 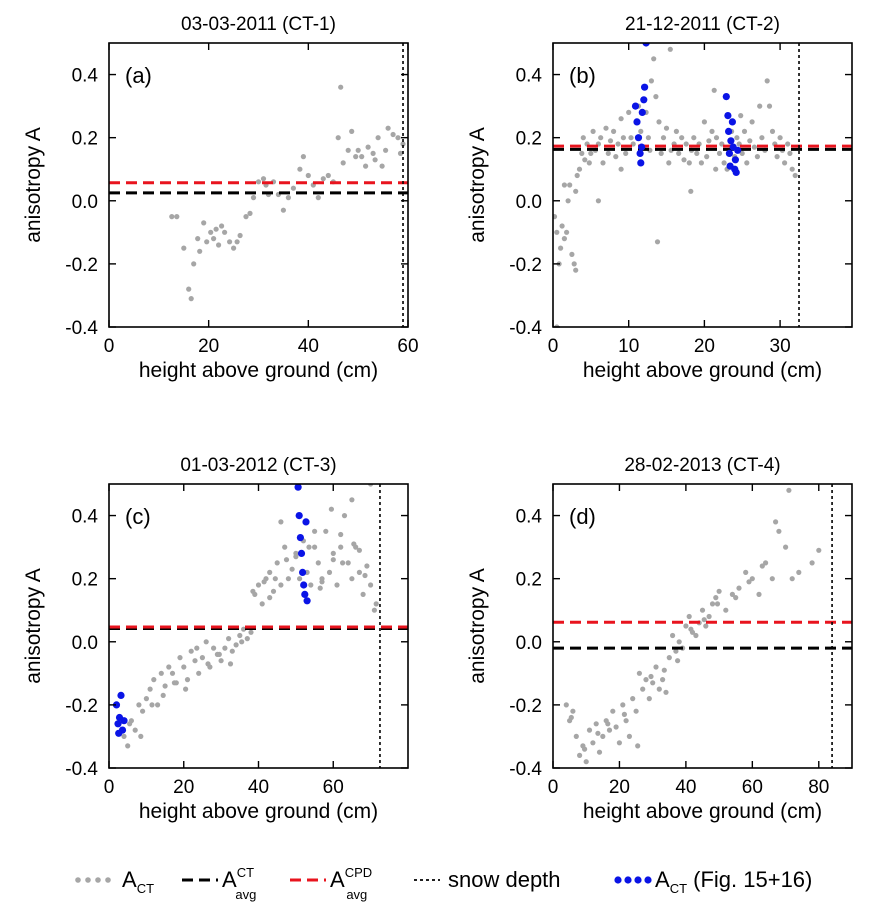 I want to click on plot-area, so click(x=702, y=626).